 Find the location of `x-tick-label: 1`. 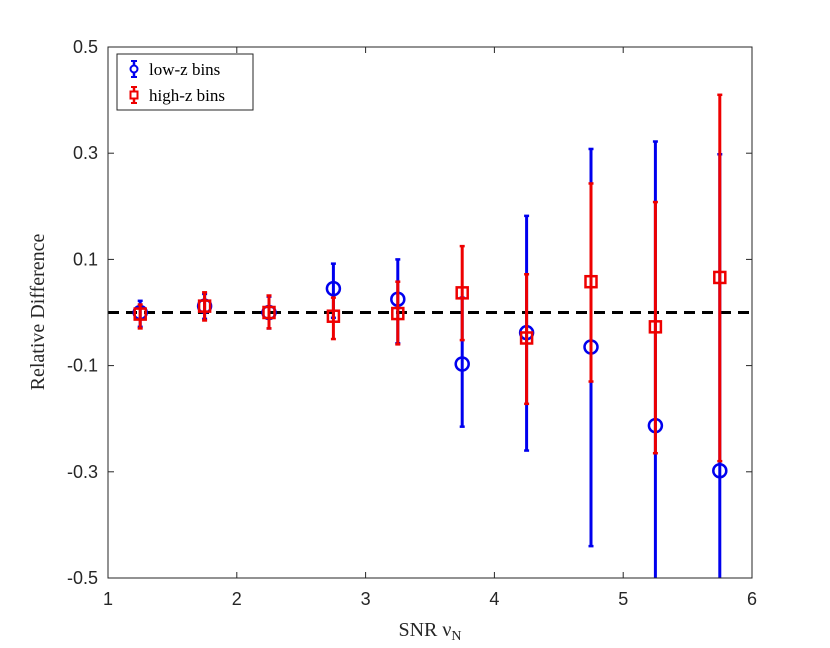

x-tick-label: 1 is located at coordinates (108, 599).